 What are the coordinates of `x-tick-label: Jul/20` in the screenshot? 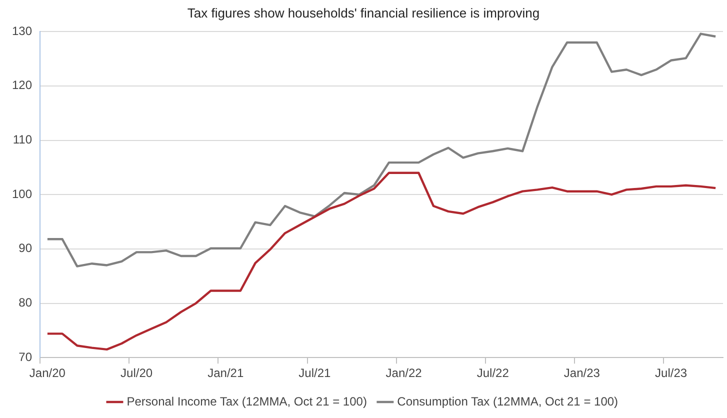 It's located at (136, 373).